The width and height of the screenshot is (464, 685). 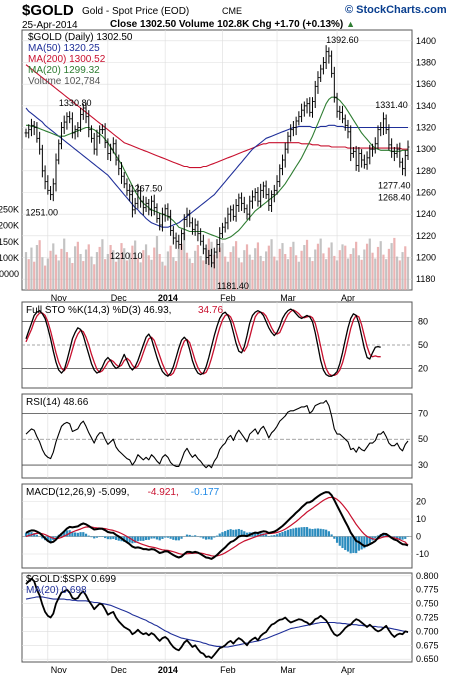 I want to click on ratio-tick-label: 0.675, so click(x=427, y=645).